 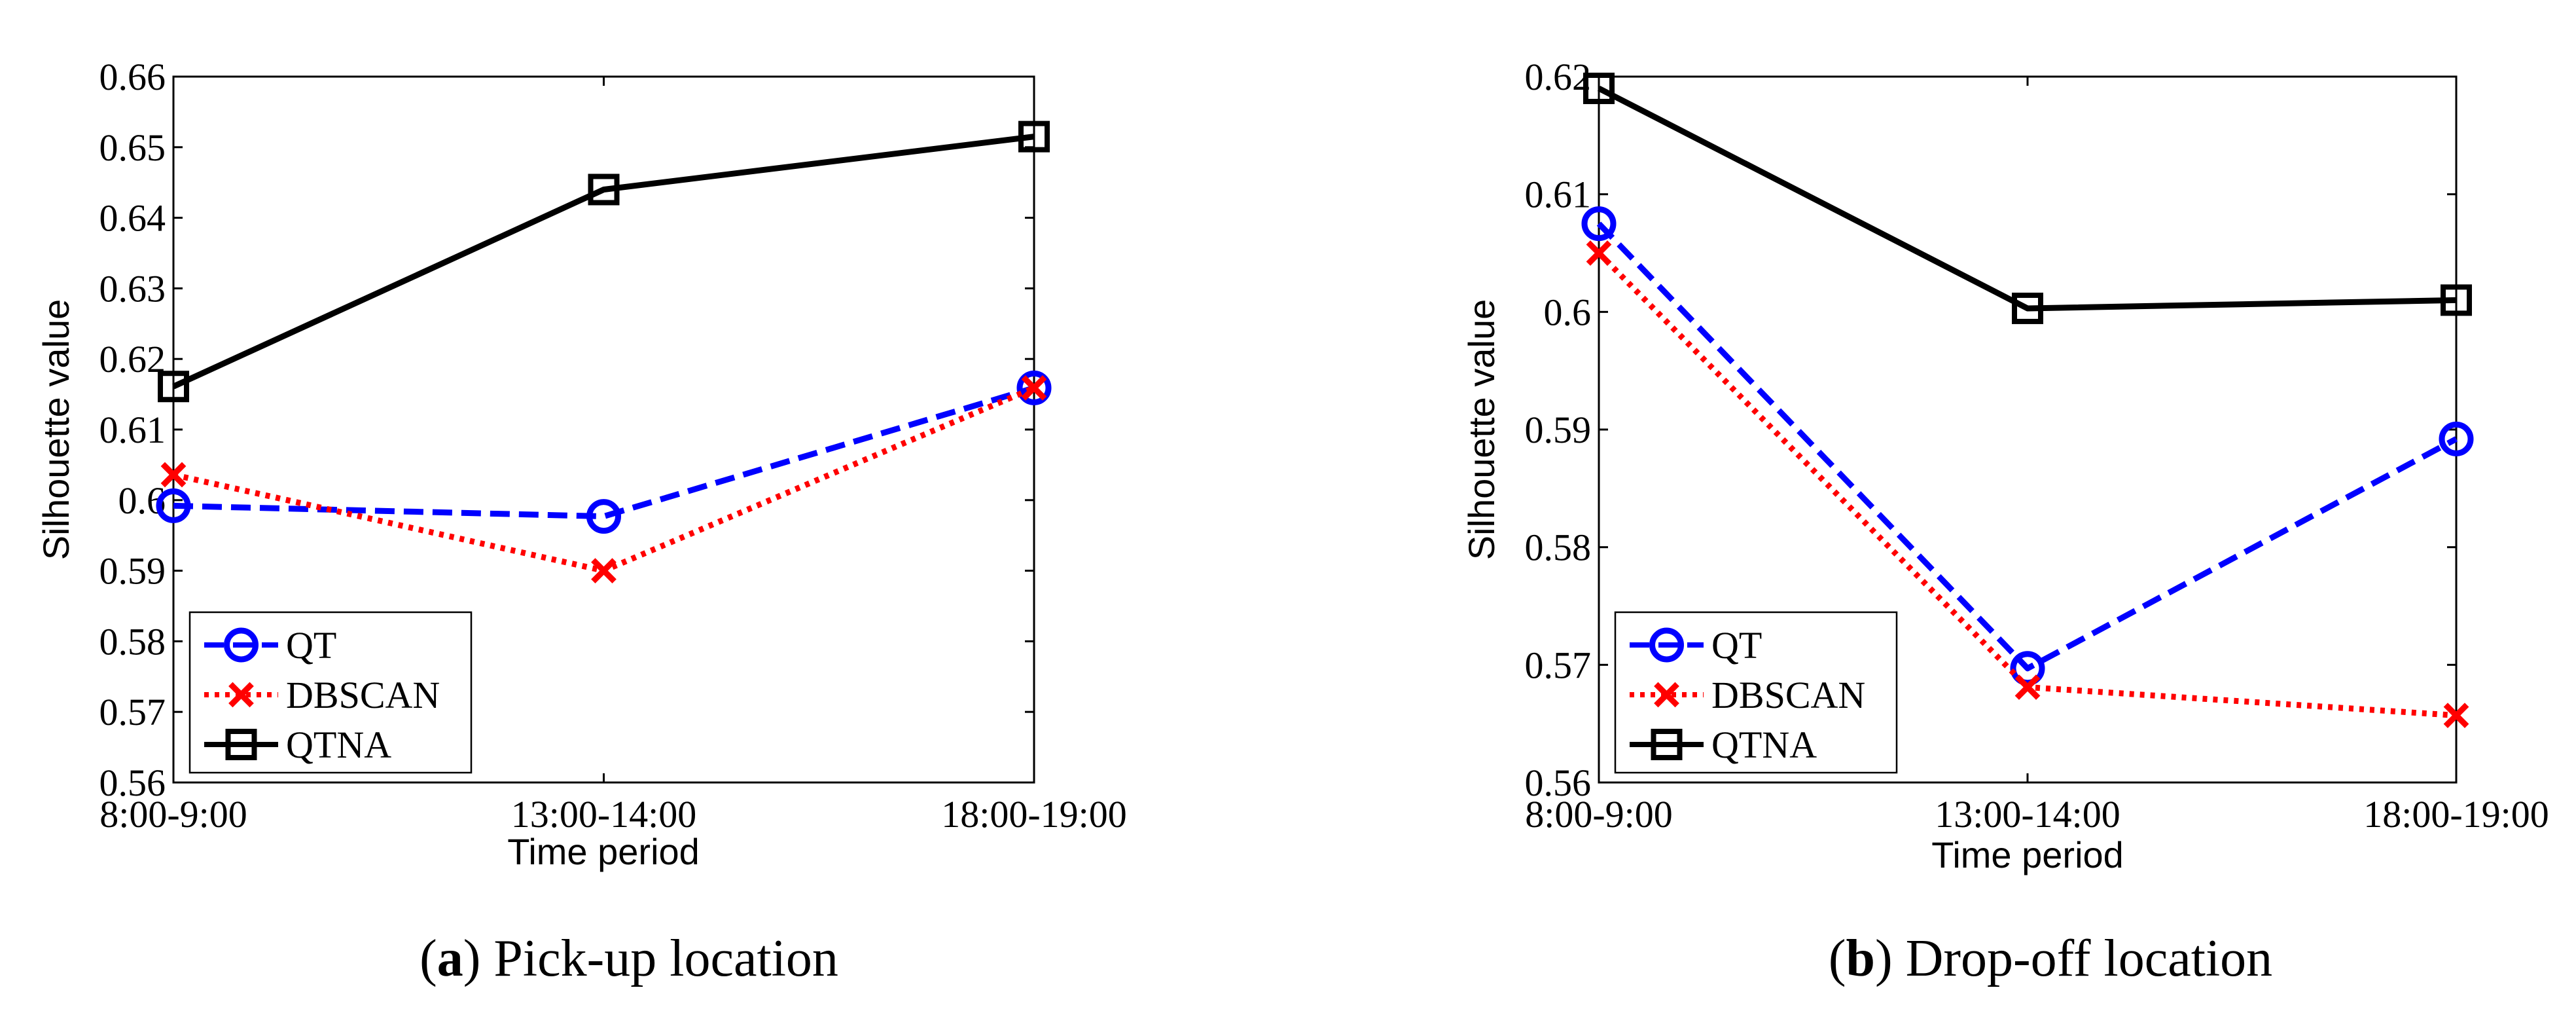 I want to click on caption: (a) Pick-up location, so click(x=629, y=958).